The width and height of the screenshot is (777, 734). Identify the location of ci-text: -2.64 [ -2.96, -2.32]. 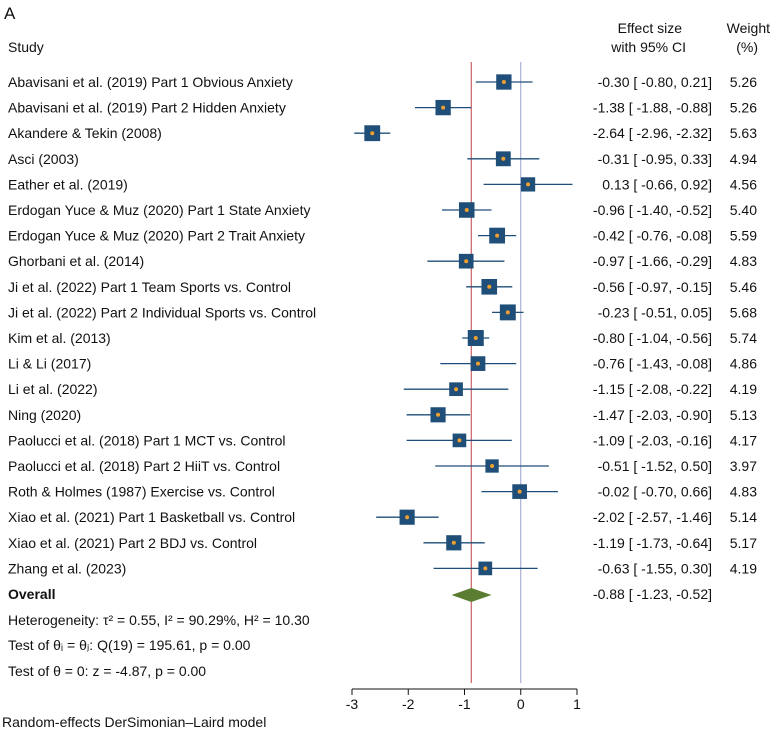
(652, 133).